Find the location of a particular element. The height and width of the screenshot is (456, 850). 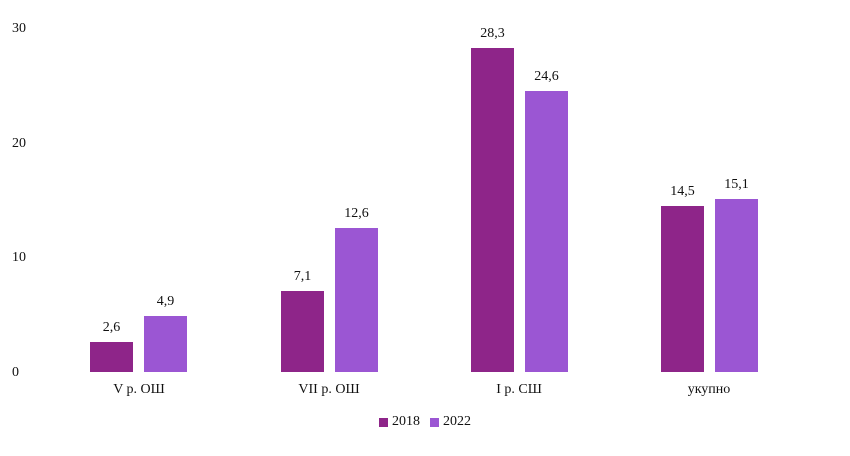

legend-item-2018: 2018 is located at coordinates (399, 422).